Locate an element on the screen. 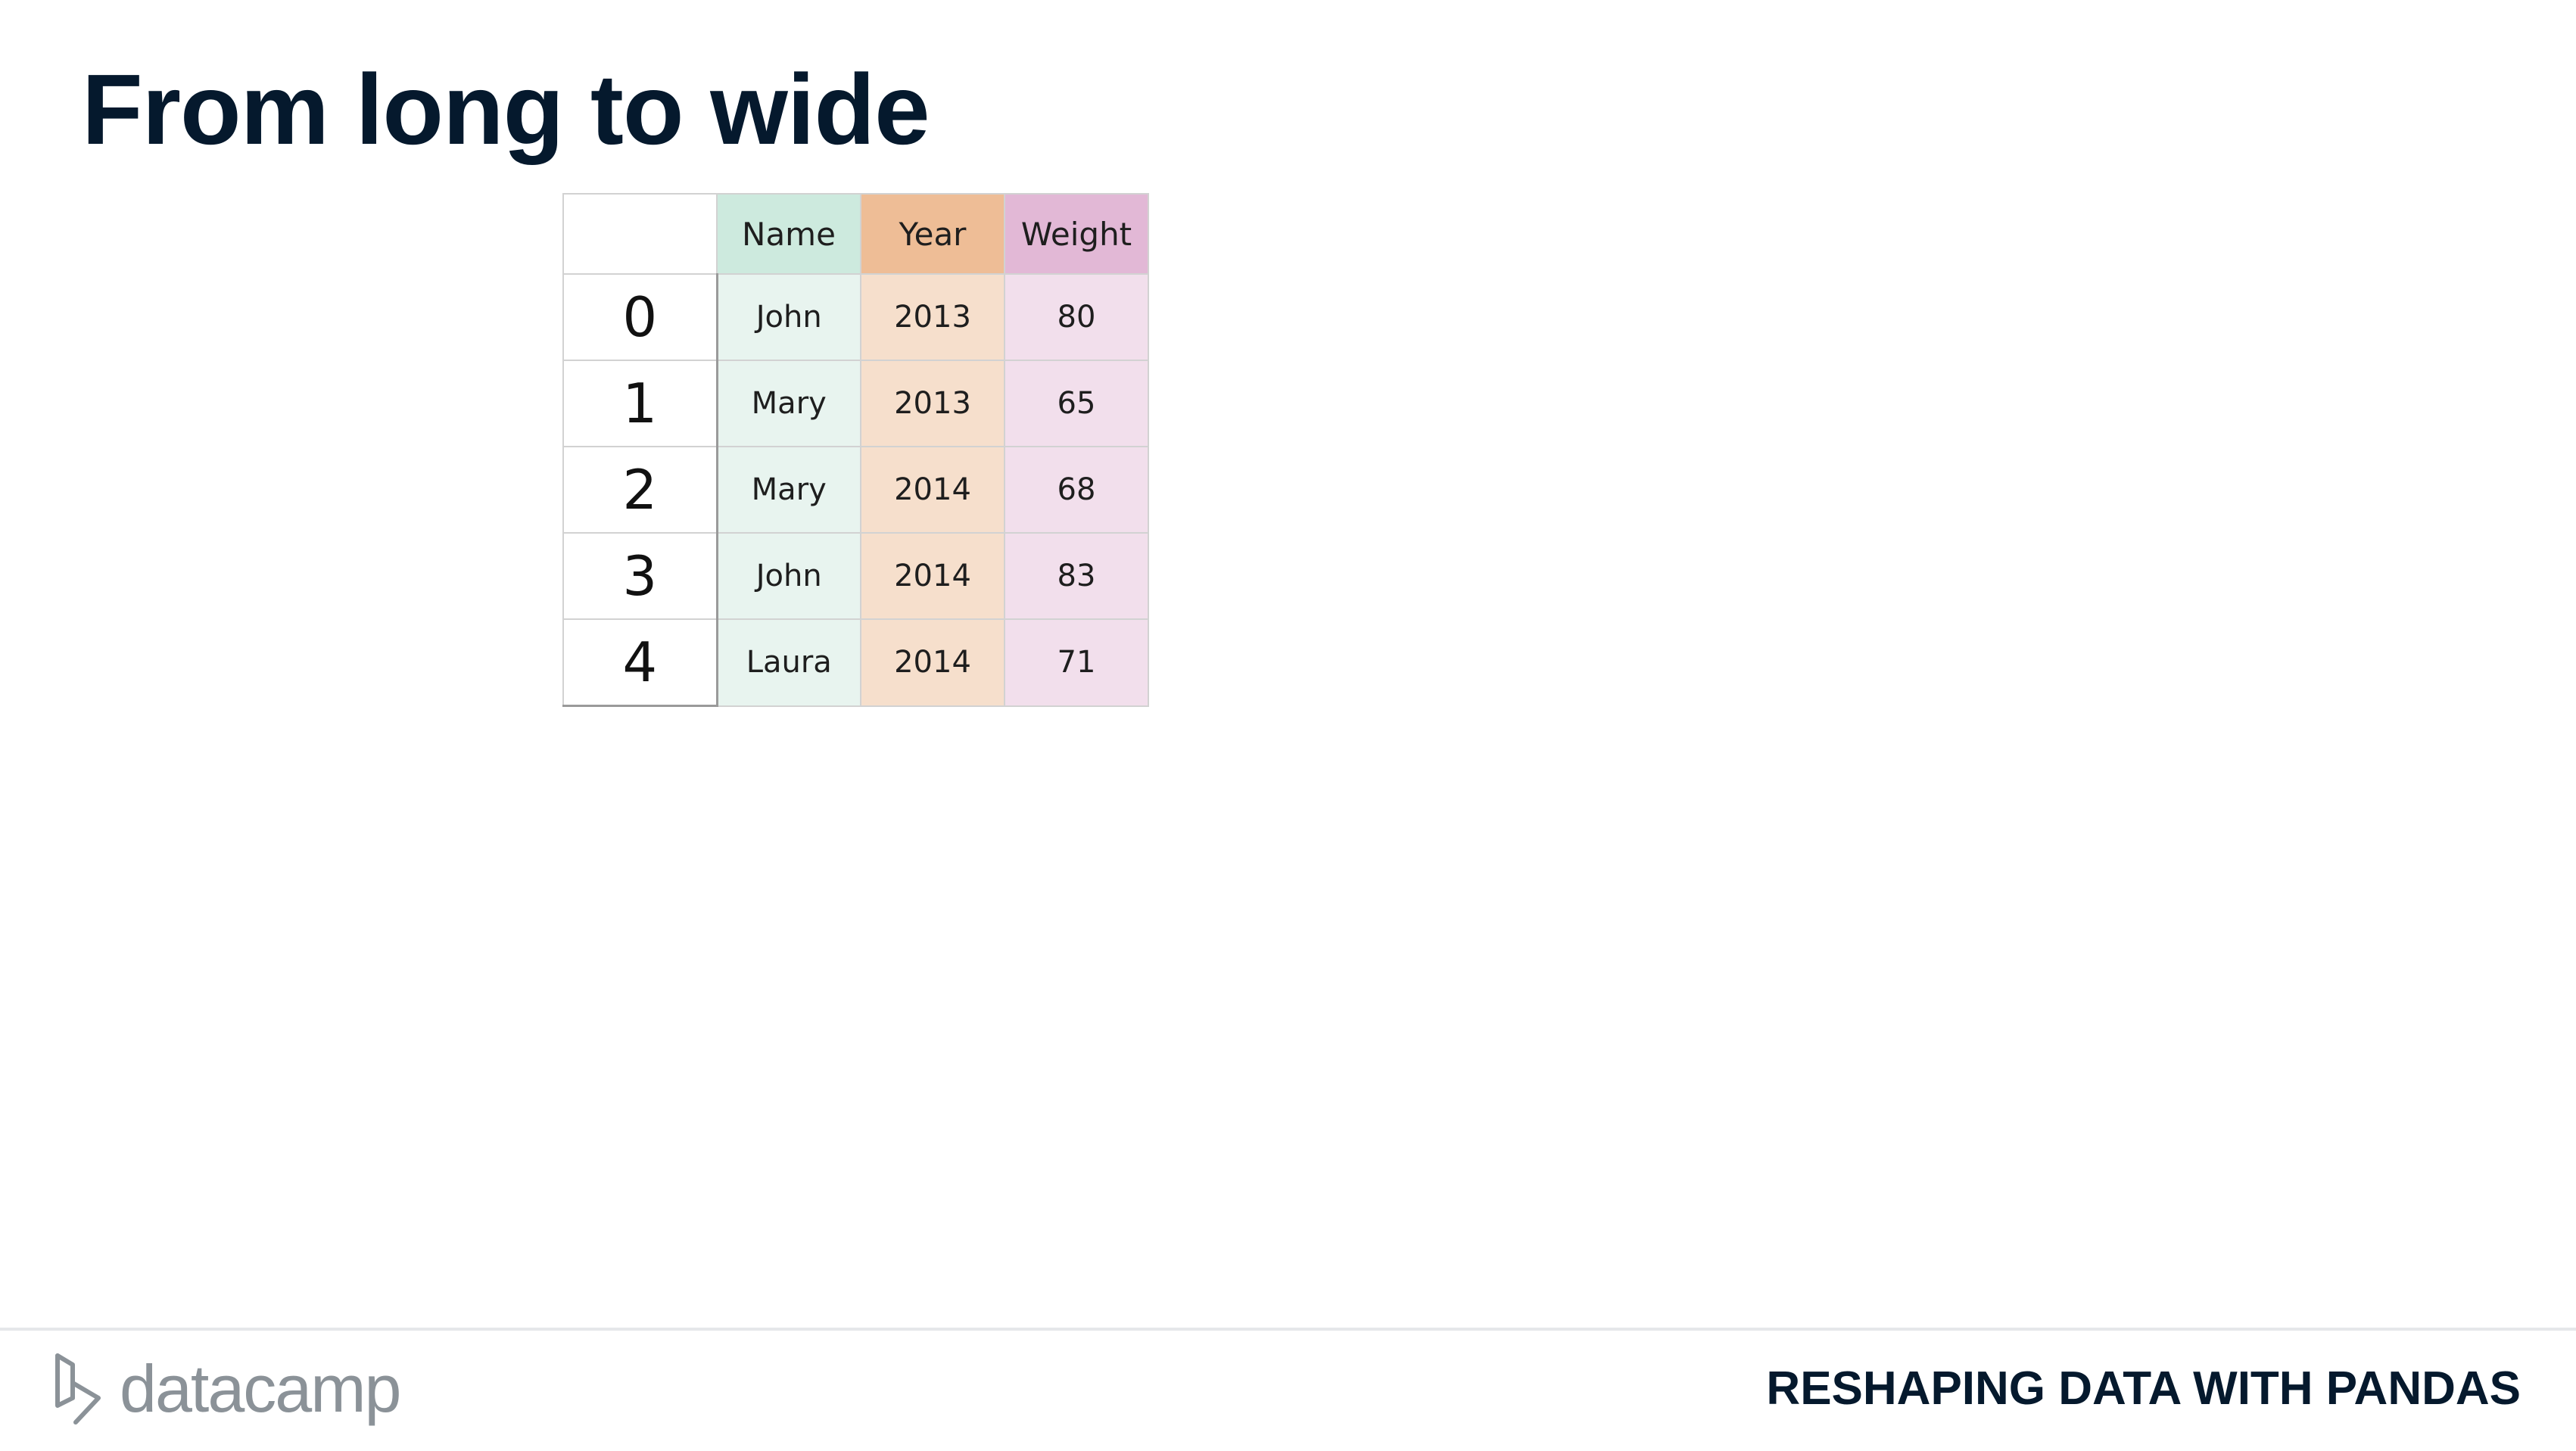  table-row: 2 Mary 2014 68 is located at coordinates (855, 490).